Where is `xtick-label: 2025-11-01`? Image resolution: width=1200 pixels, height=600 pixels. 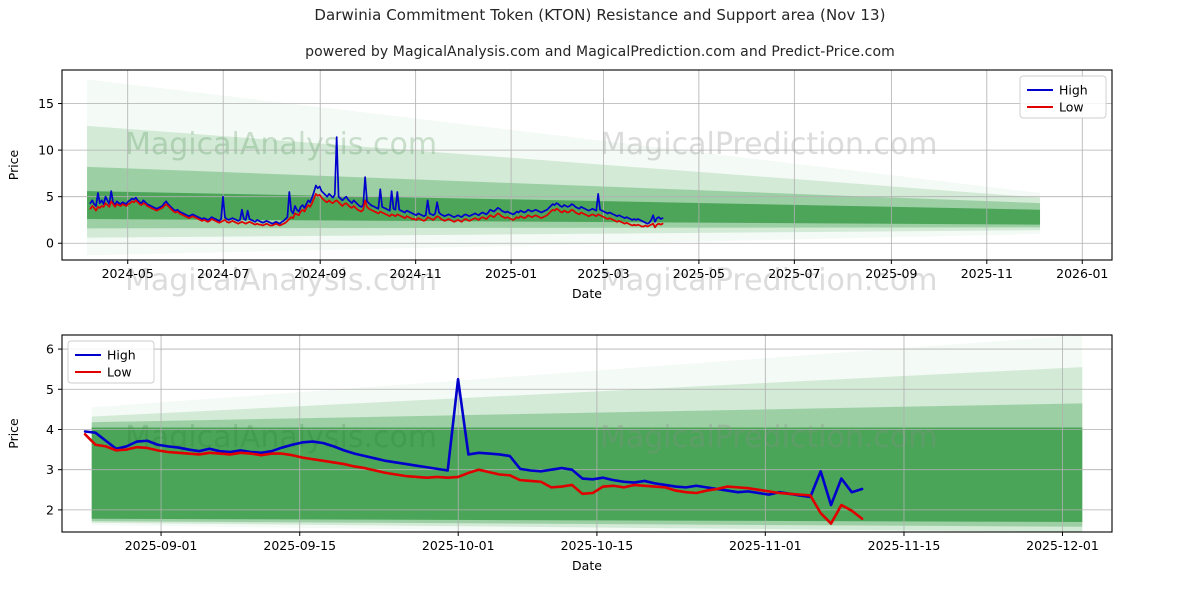
xtick-label: 2025-11-01 is located at coordinates (765, 545).